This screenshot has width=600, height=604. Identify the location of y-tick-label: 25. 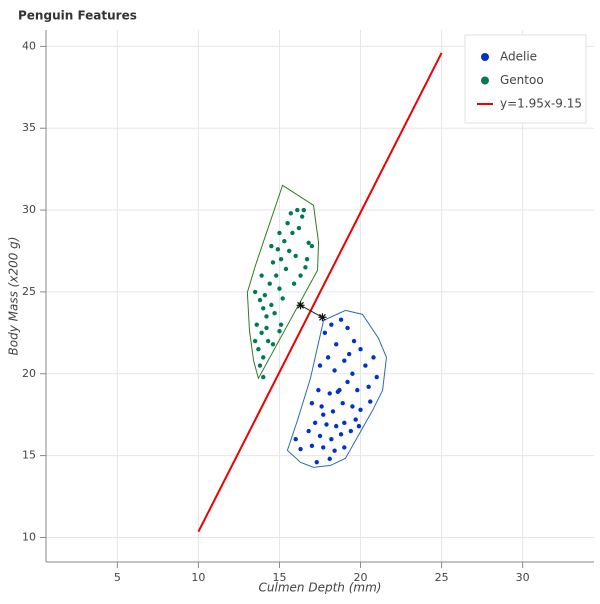
(29, 291).